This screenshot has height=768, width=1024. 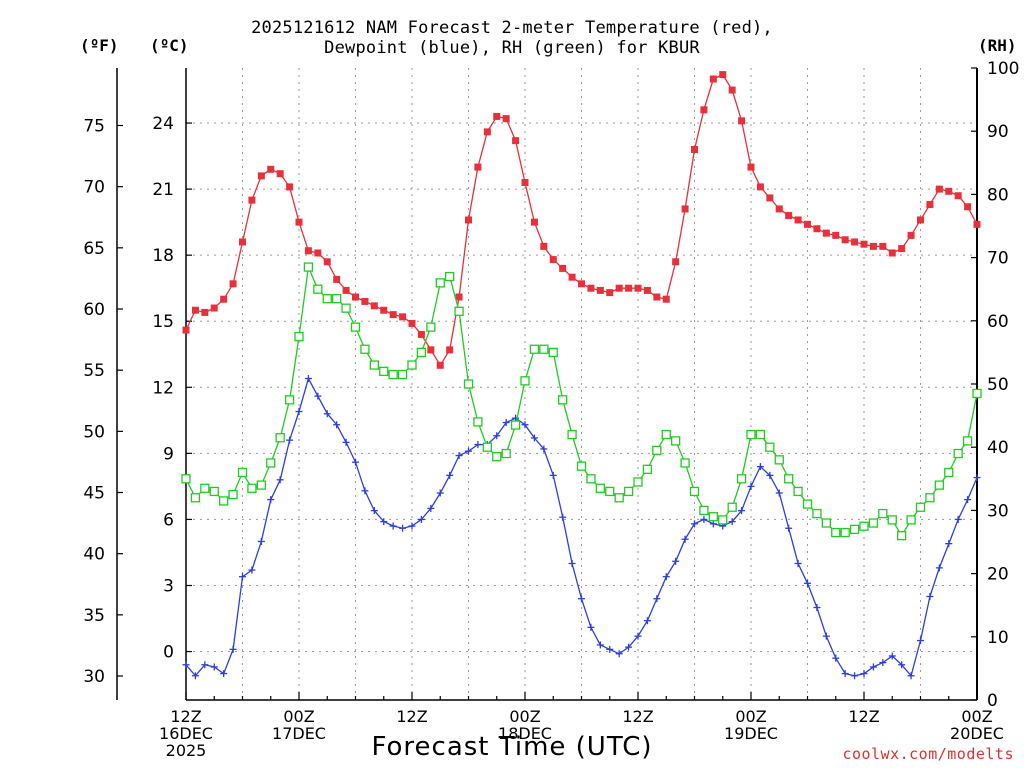 What do you see at coordinates (512, 747) in the screenshot?
I see `x-axis-title: Forecast Time (UTC)` at bounding box center [512, 747].